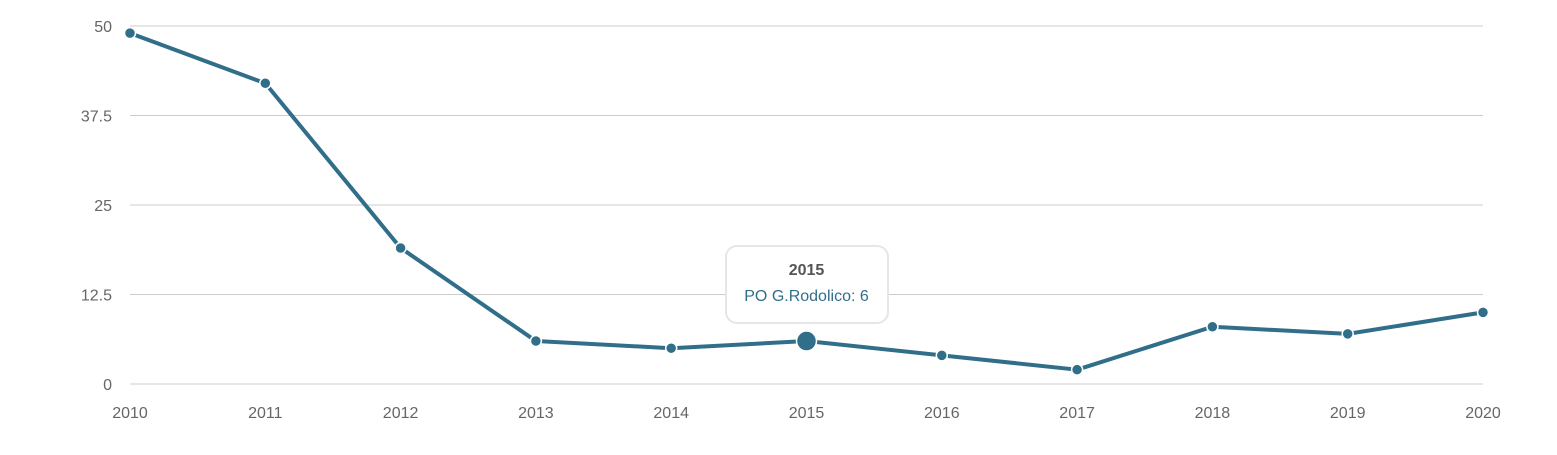 The width and height of the screenshot is (1557, 455). I want to click on y-axis-tick-labels: 0 12.5 25 37.5 50, so click(96, 206).